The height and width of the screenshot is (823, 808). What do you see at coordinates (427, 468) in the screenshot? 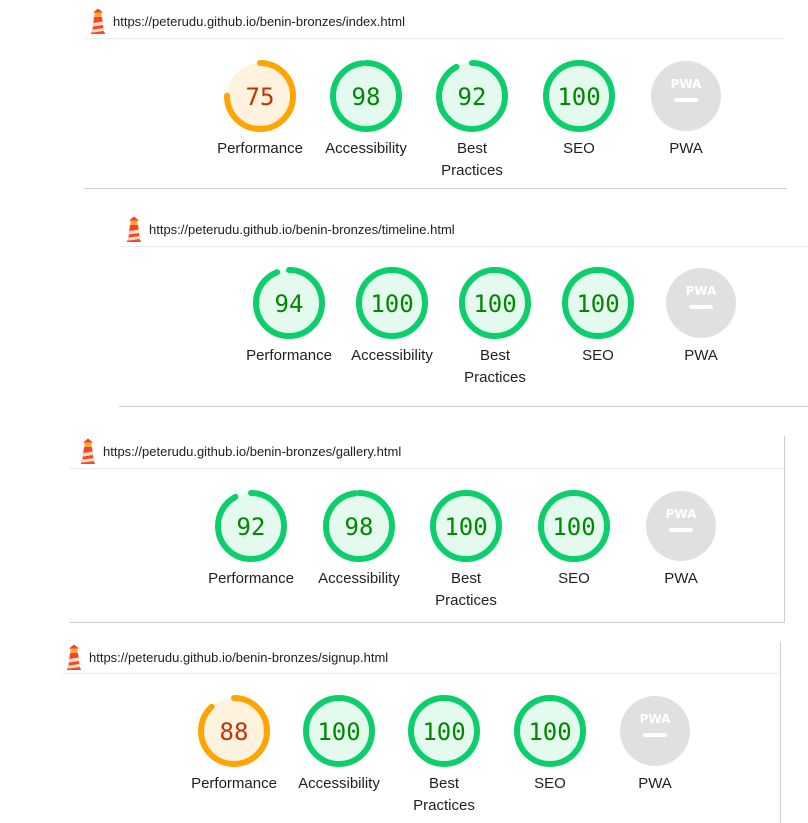
I see `header-divider` at bounding box center [427, 468].